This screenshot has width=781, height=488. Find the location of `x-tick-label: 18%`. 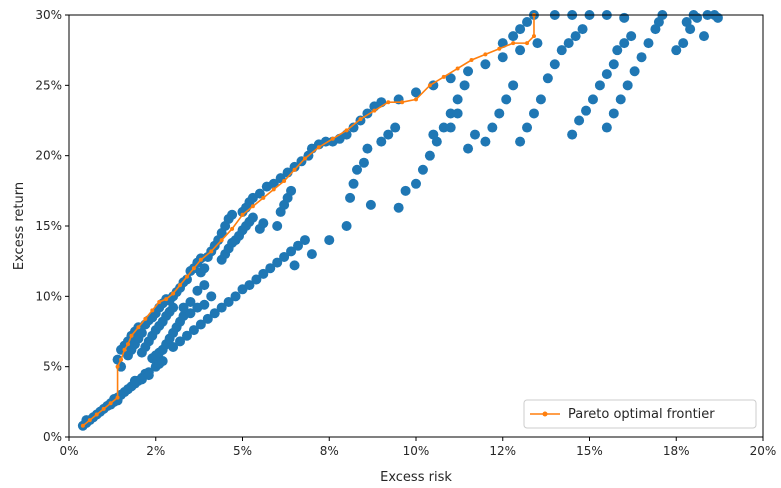

x-tick-label: 18% is located at coordinates (676, 451).